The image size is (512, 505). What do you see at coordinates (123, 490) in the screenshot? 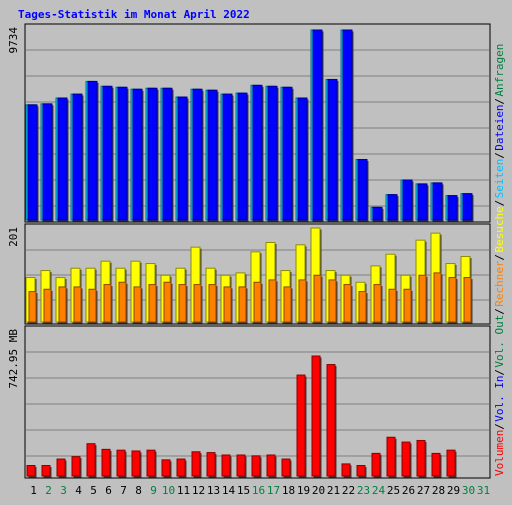
I see `day-label-7: 7` at bounding box center [123, 490].